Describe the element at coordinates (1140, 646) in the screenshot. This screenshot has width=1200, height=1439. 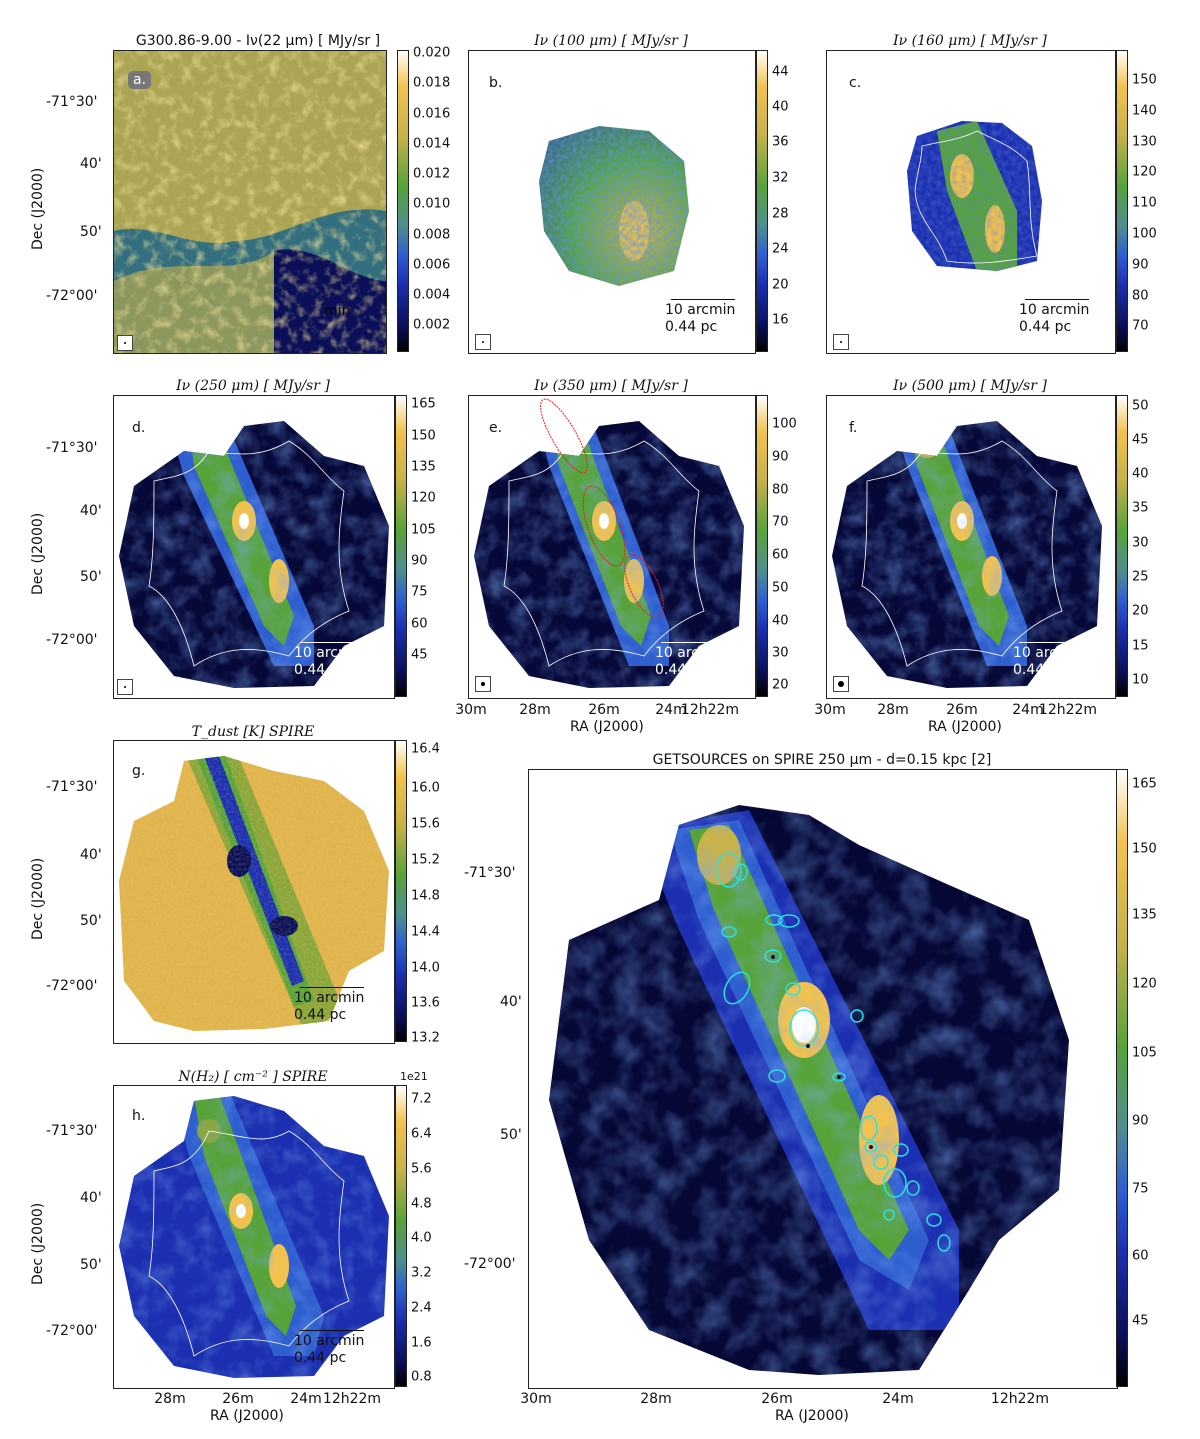
I see `cbar-tick: 15` at that location.